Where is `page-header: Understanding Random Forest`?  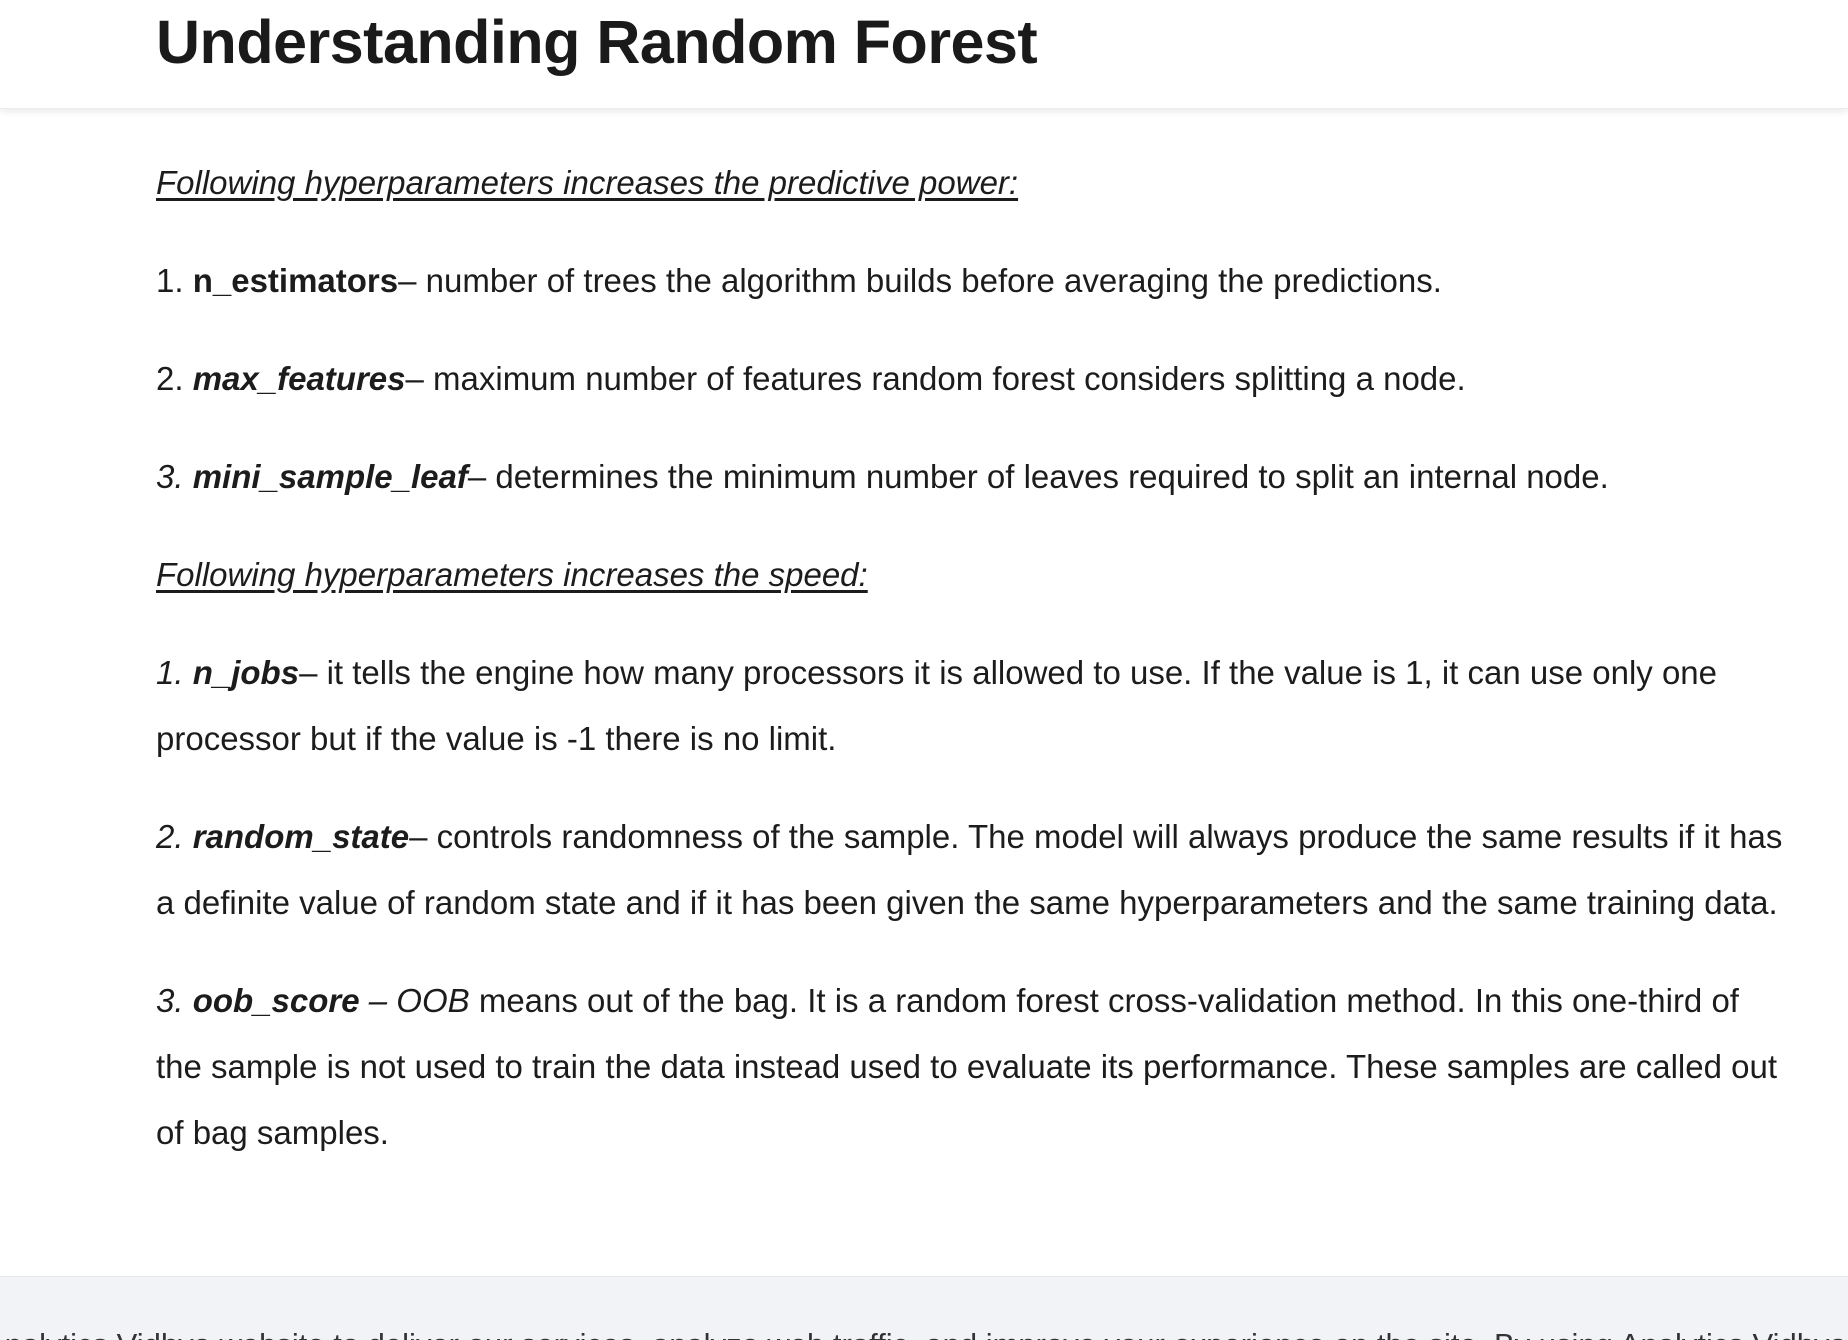
page-header: Understanding Random Forest is located at coordinates (924, 54).